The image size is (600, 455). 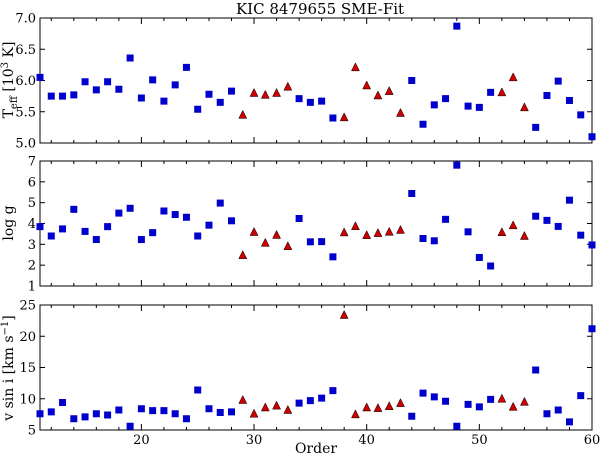 I want to click on teff-ytick-label: 7.0, so click(x=25, y=19).